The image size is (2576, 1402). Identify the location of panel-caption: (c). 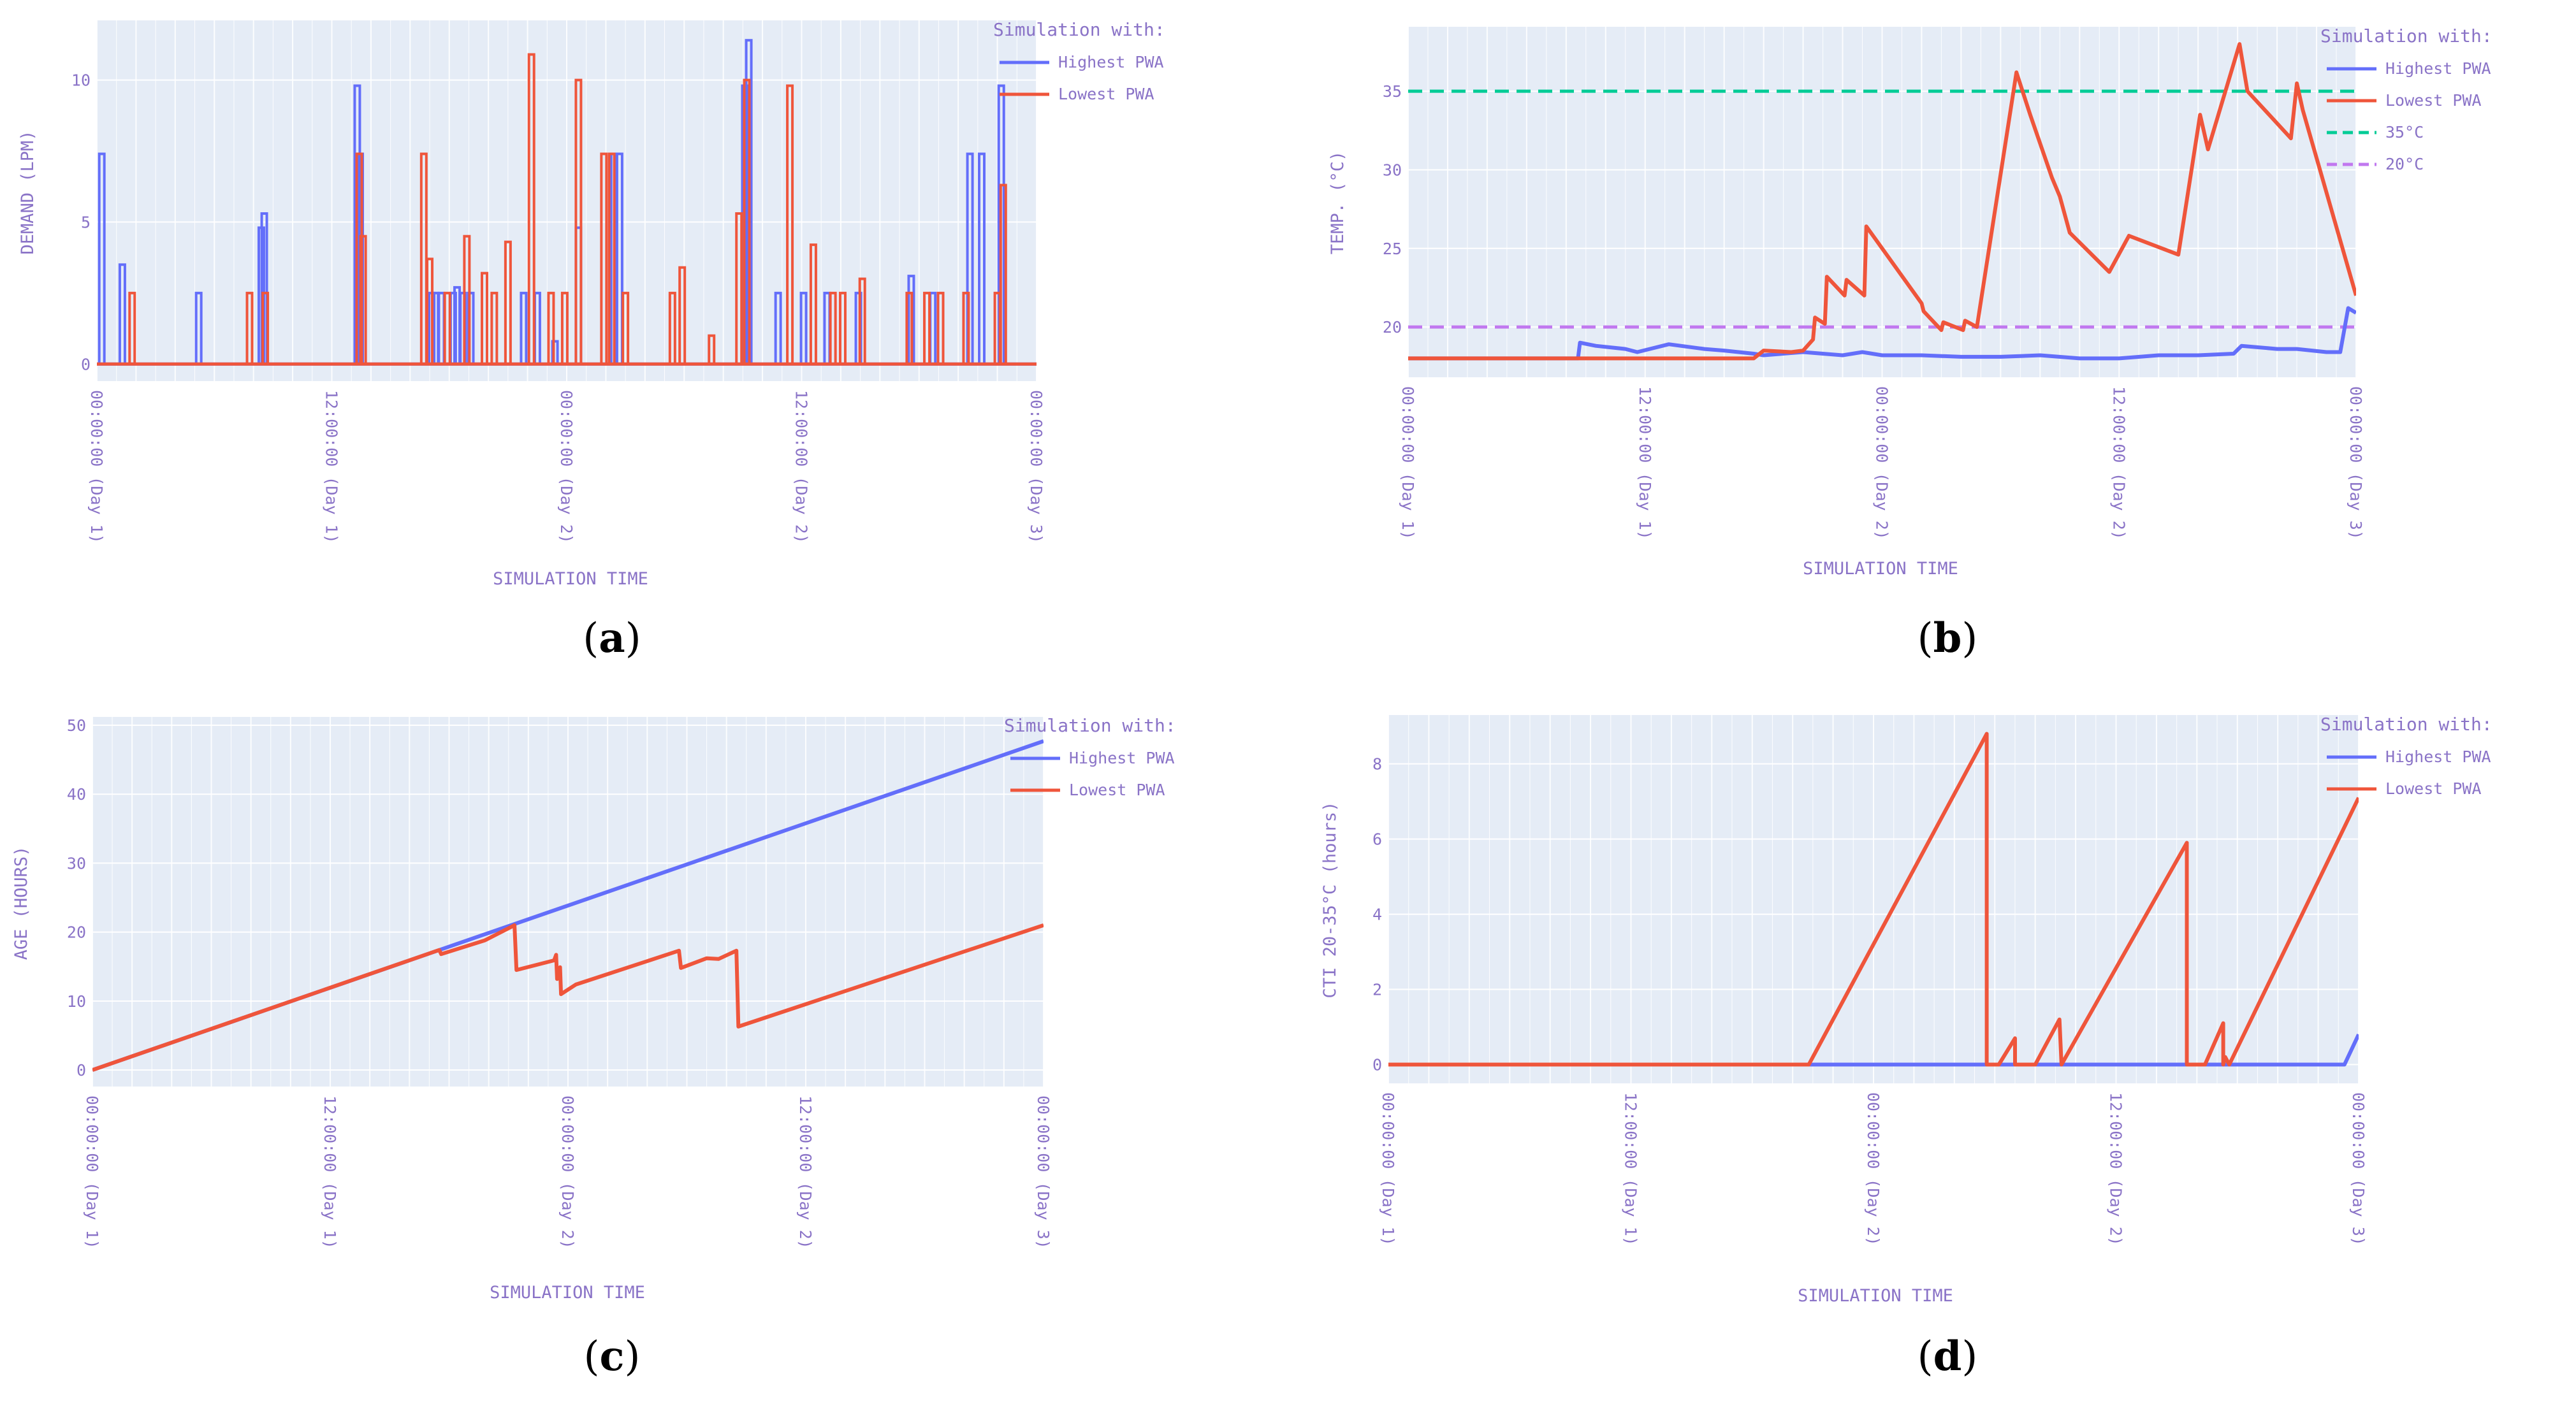
(612, 1357).